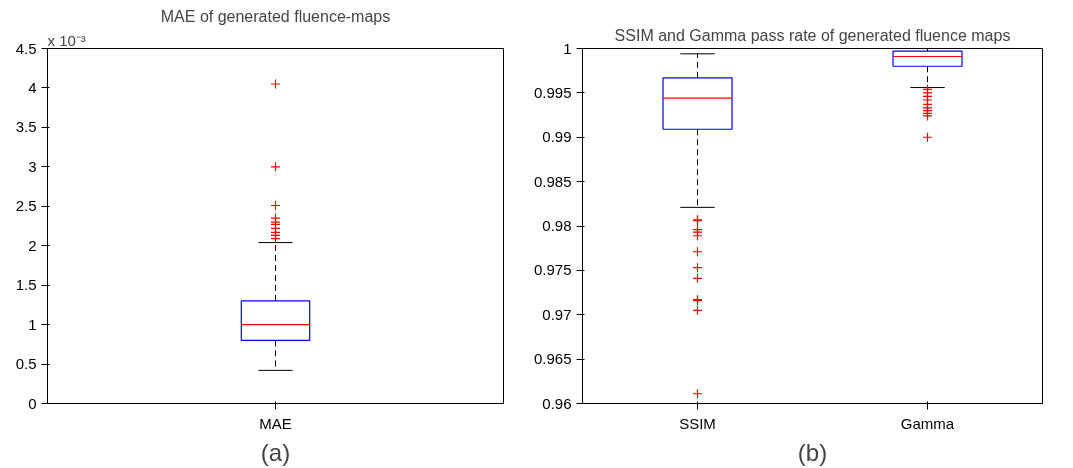 This screenshot has height=468, width=1073. I want to click on y-tick-label: 0.975, so click(552, 270).